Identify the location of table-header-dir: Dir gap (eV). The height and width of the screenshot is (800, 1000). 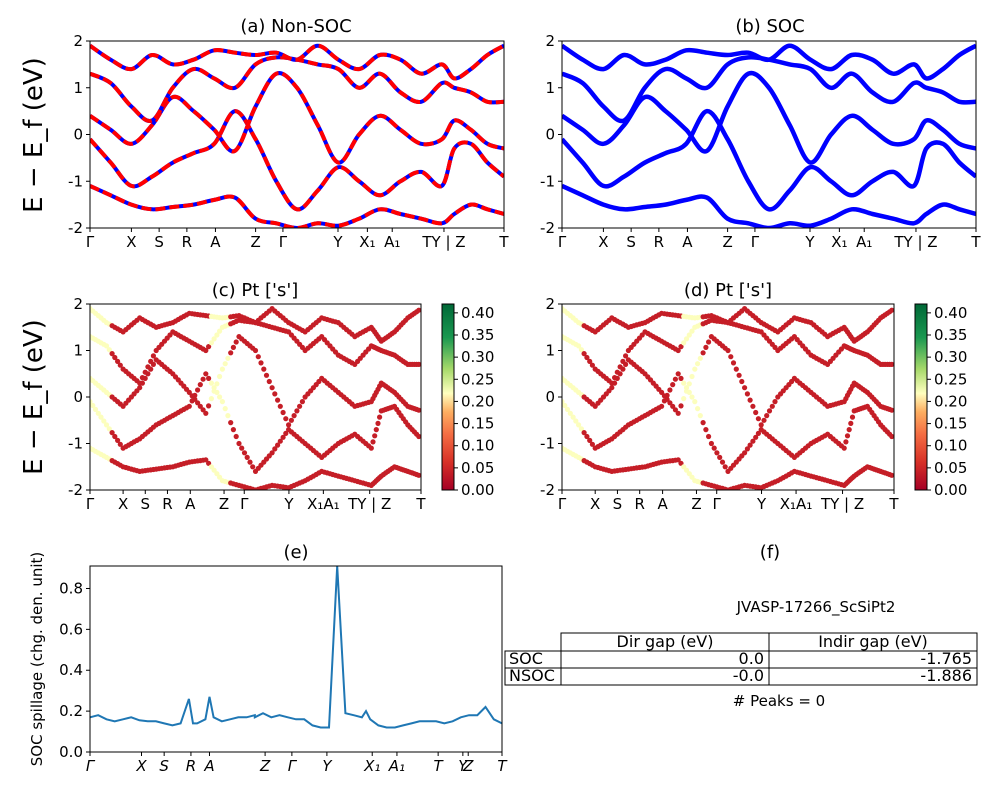
(665, 641).